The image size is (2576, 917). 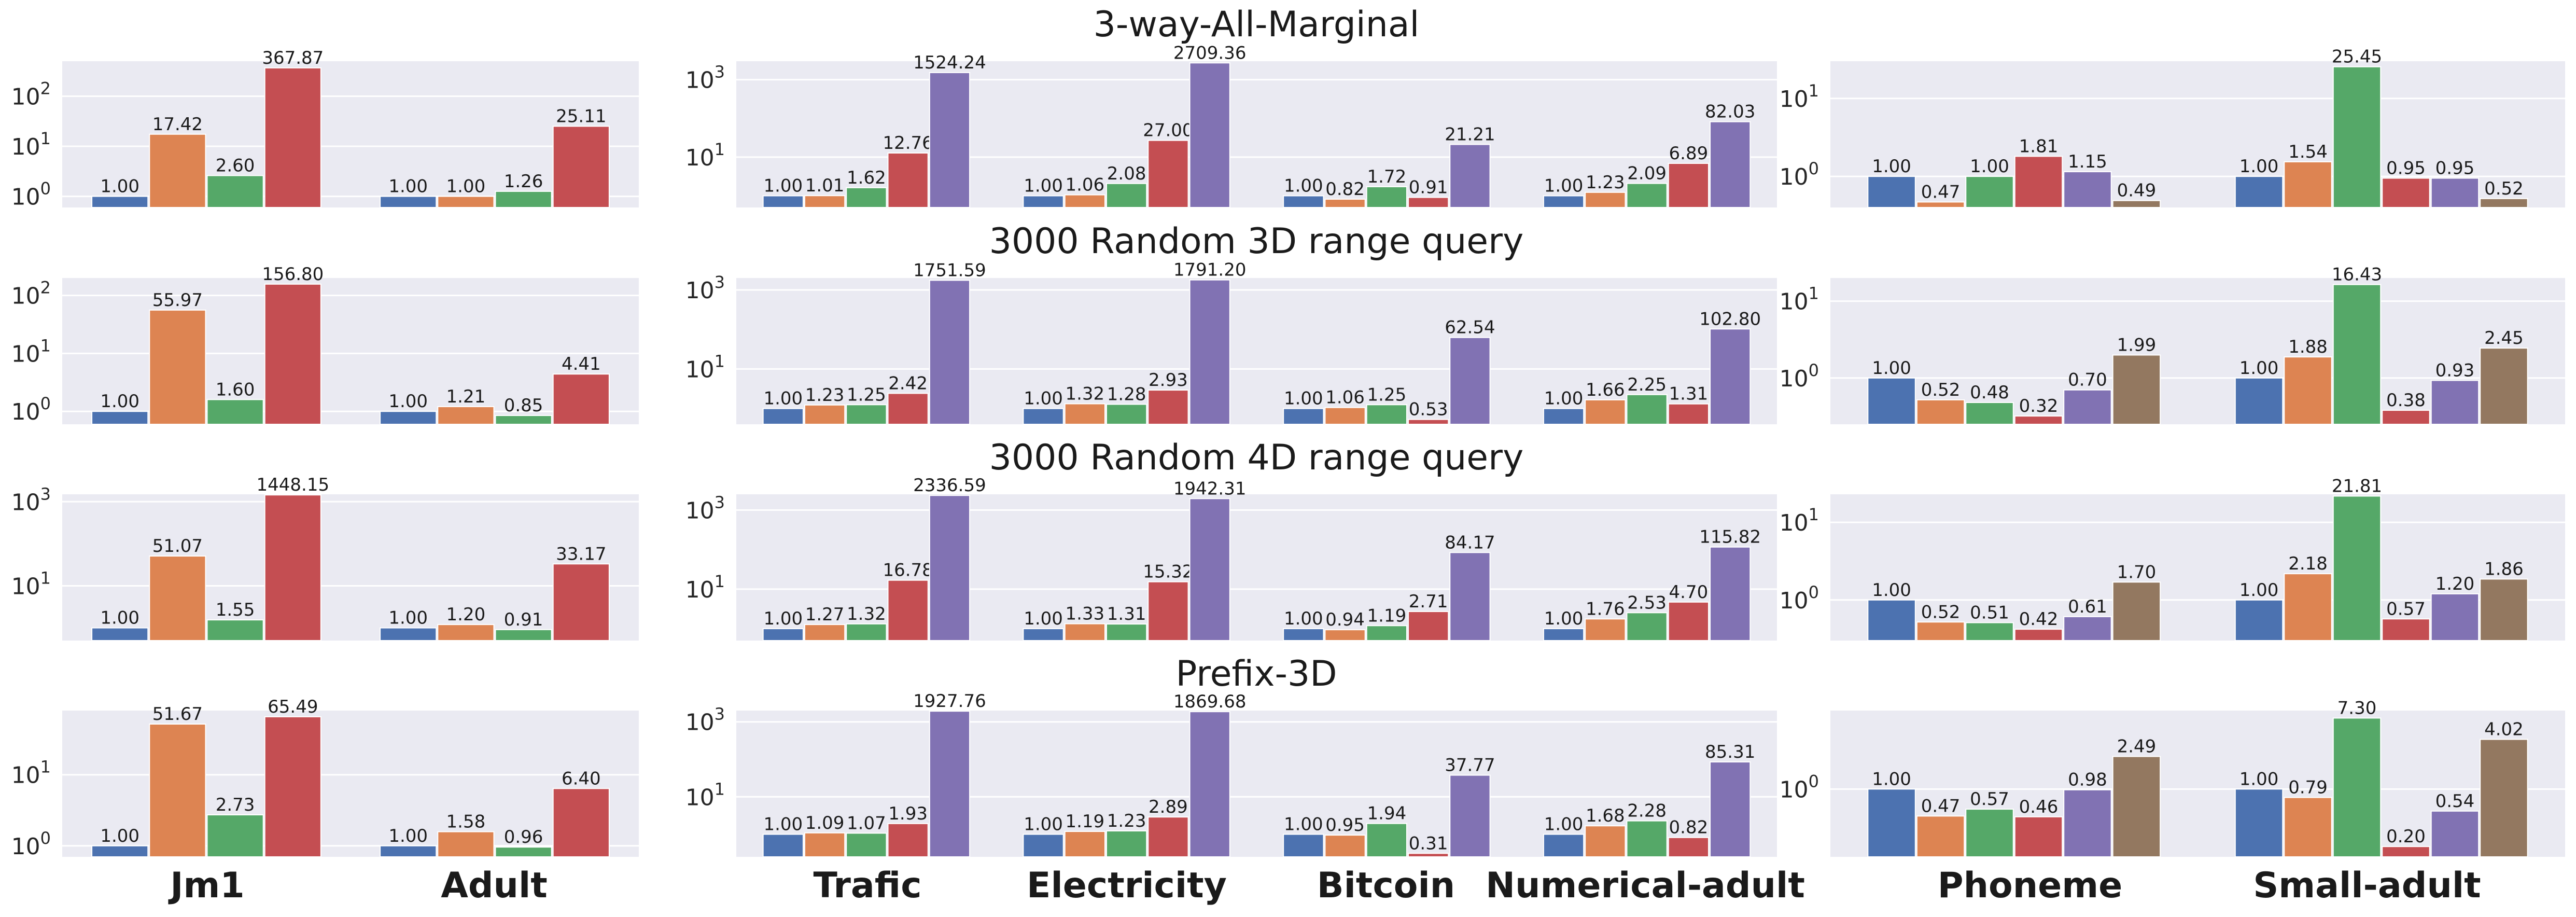 I want to click on bar-label-jm1-series-2: 55.97, so click(x=177, y=300).